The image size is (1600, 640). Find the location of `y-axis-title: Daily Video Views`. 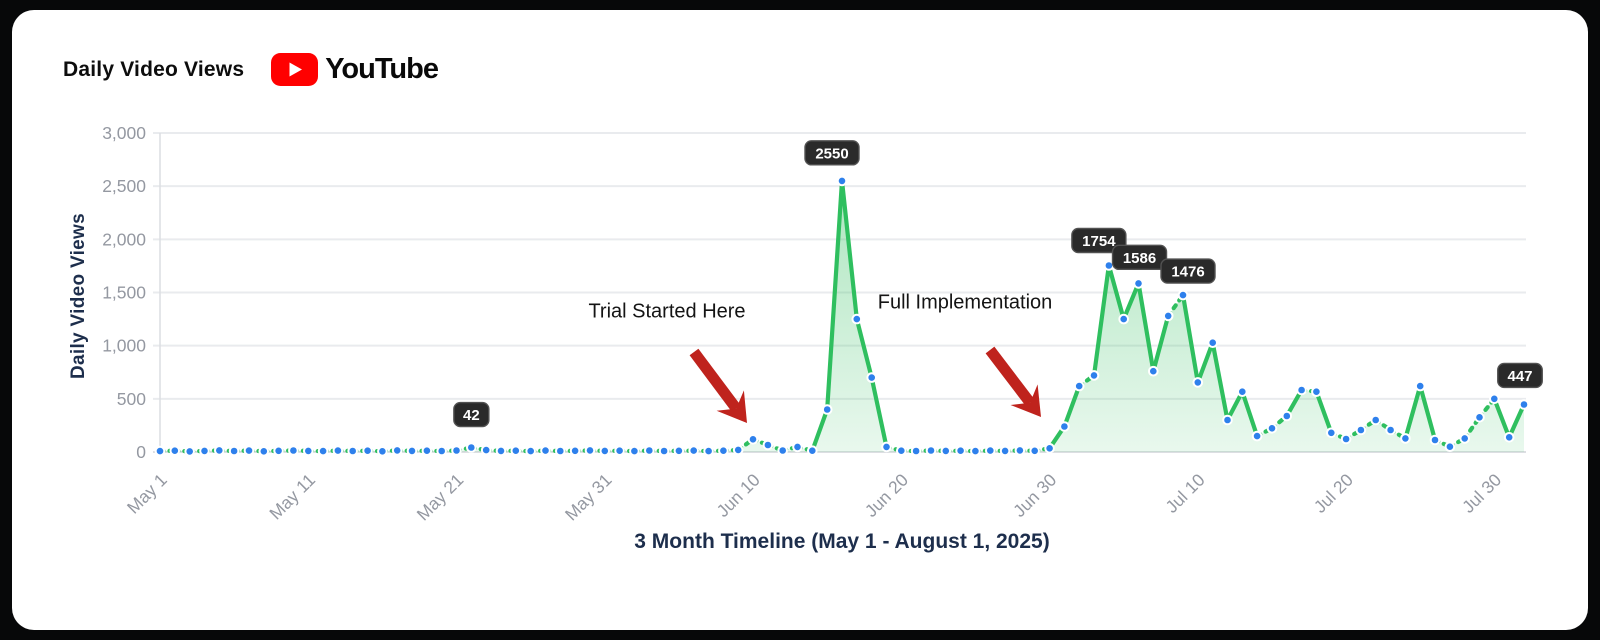

y-axis-title: Daily Video Views is located at coordinates (78, 296).